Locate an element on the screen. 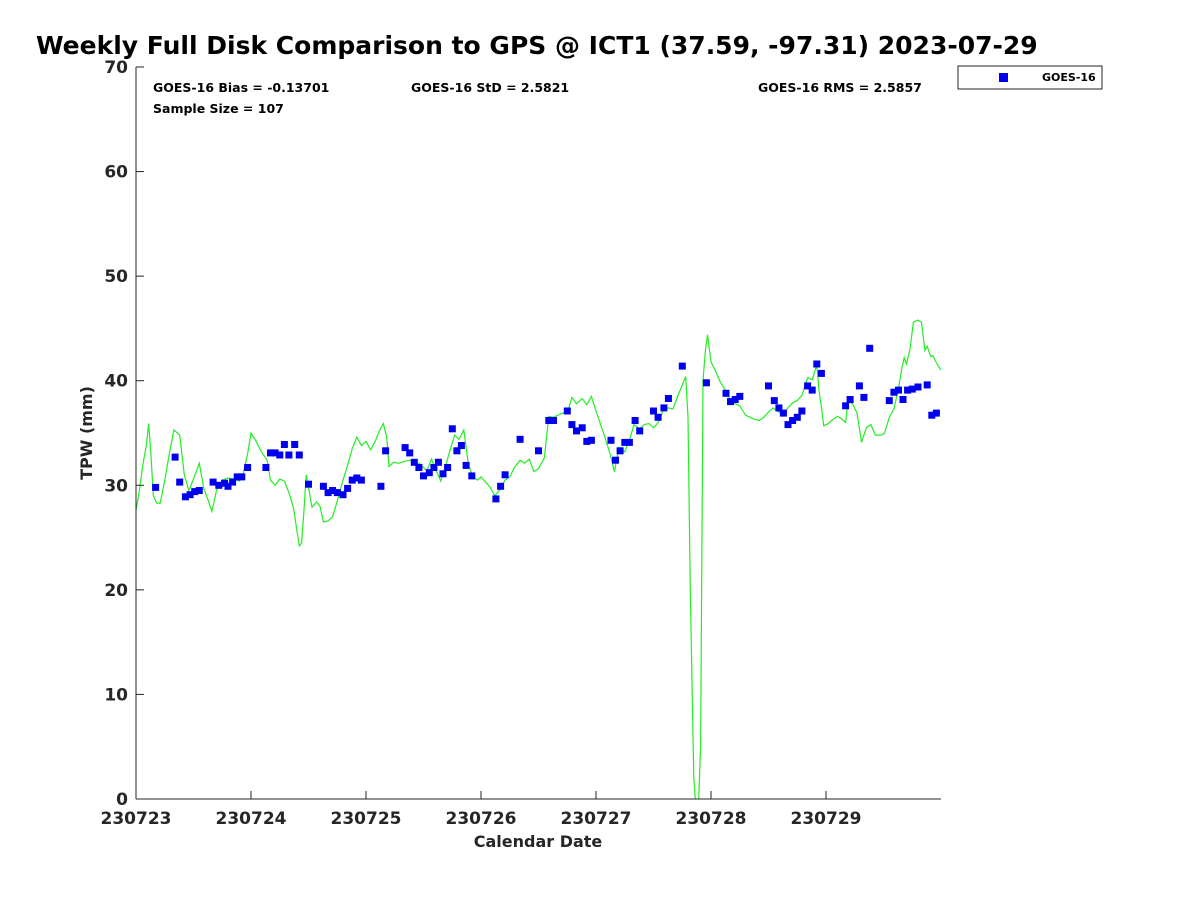 This screenshot has height=900, width=1200. x-tick-label: 230727 is located at coordinates (596, 819).